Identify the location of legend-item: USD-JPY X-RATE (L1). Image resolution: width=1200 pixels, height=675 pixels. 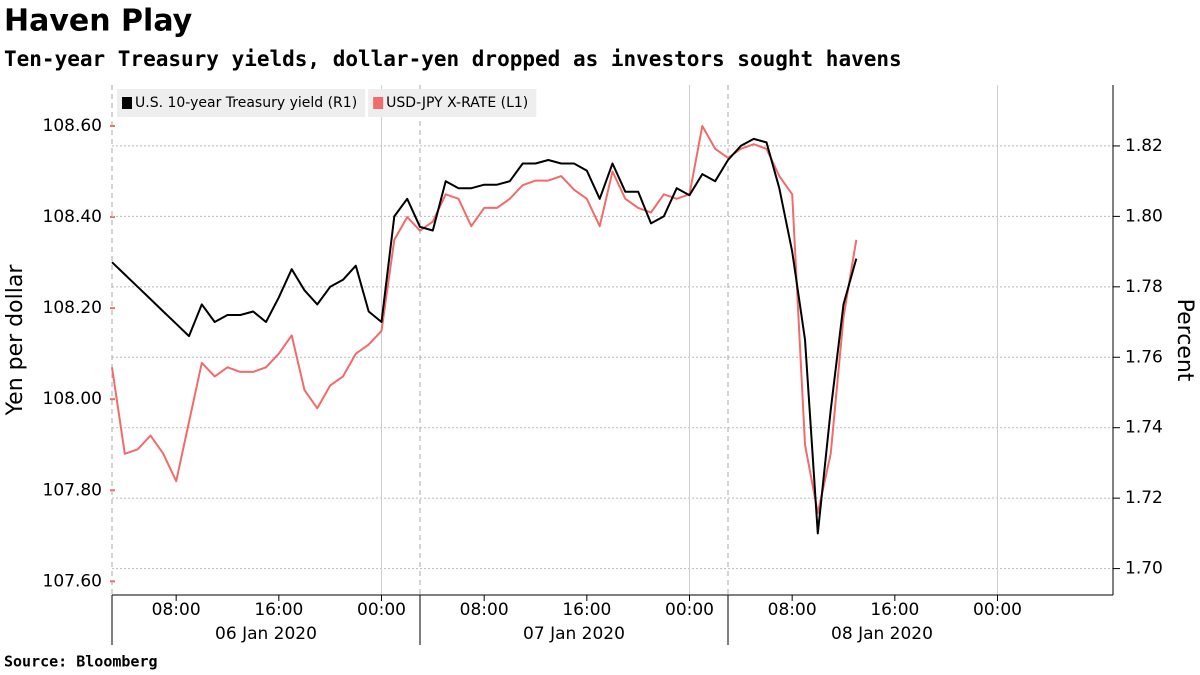
(452, 103).